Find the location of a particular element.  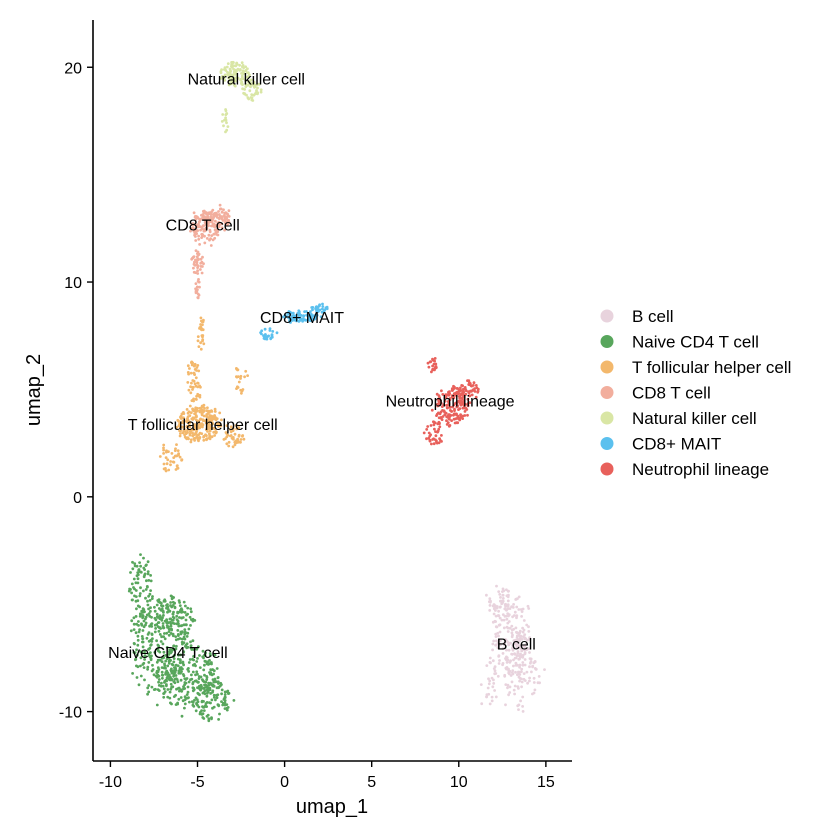

cluster-label-cd8-t-cell: CD8 T cell is located at coordinates (203, 226).